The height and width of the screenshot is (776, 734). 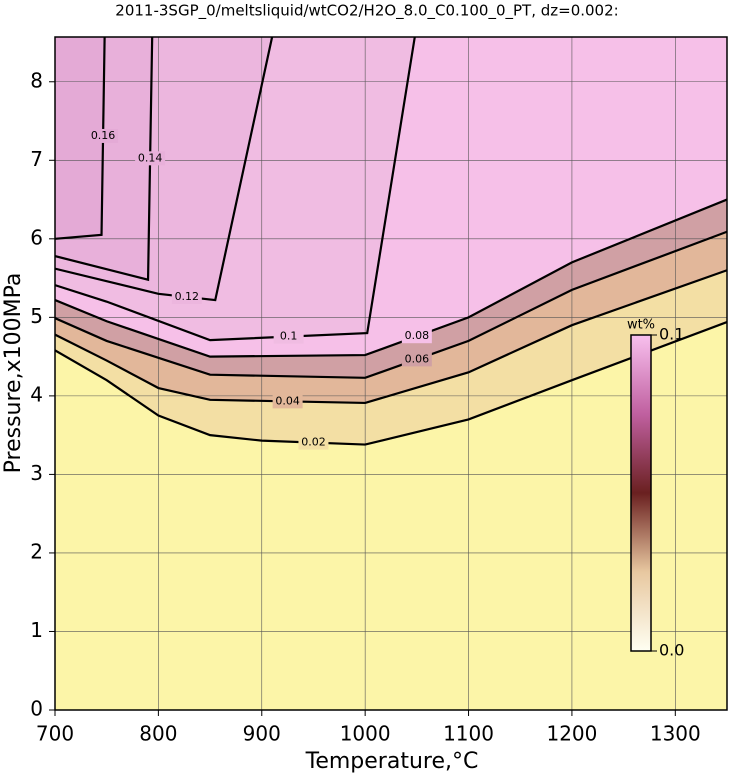 I want to click on colorbar-tick-label: 0.0, so click(x=671, y=650).